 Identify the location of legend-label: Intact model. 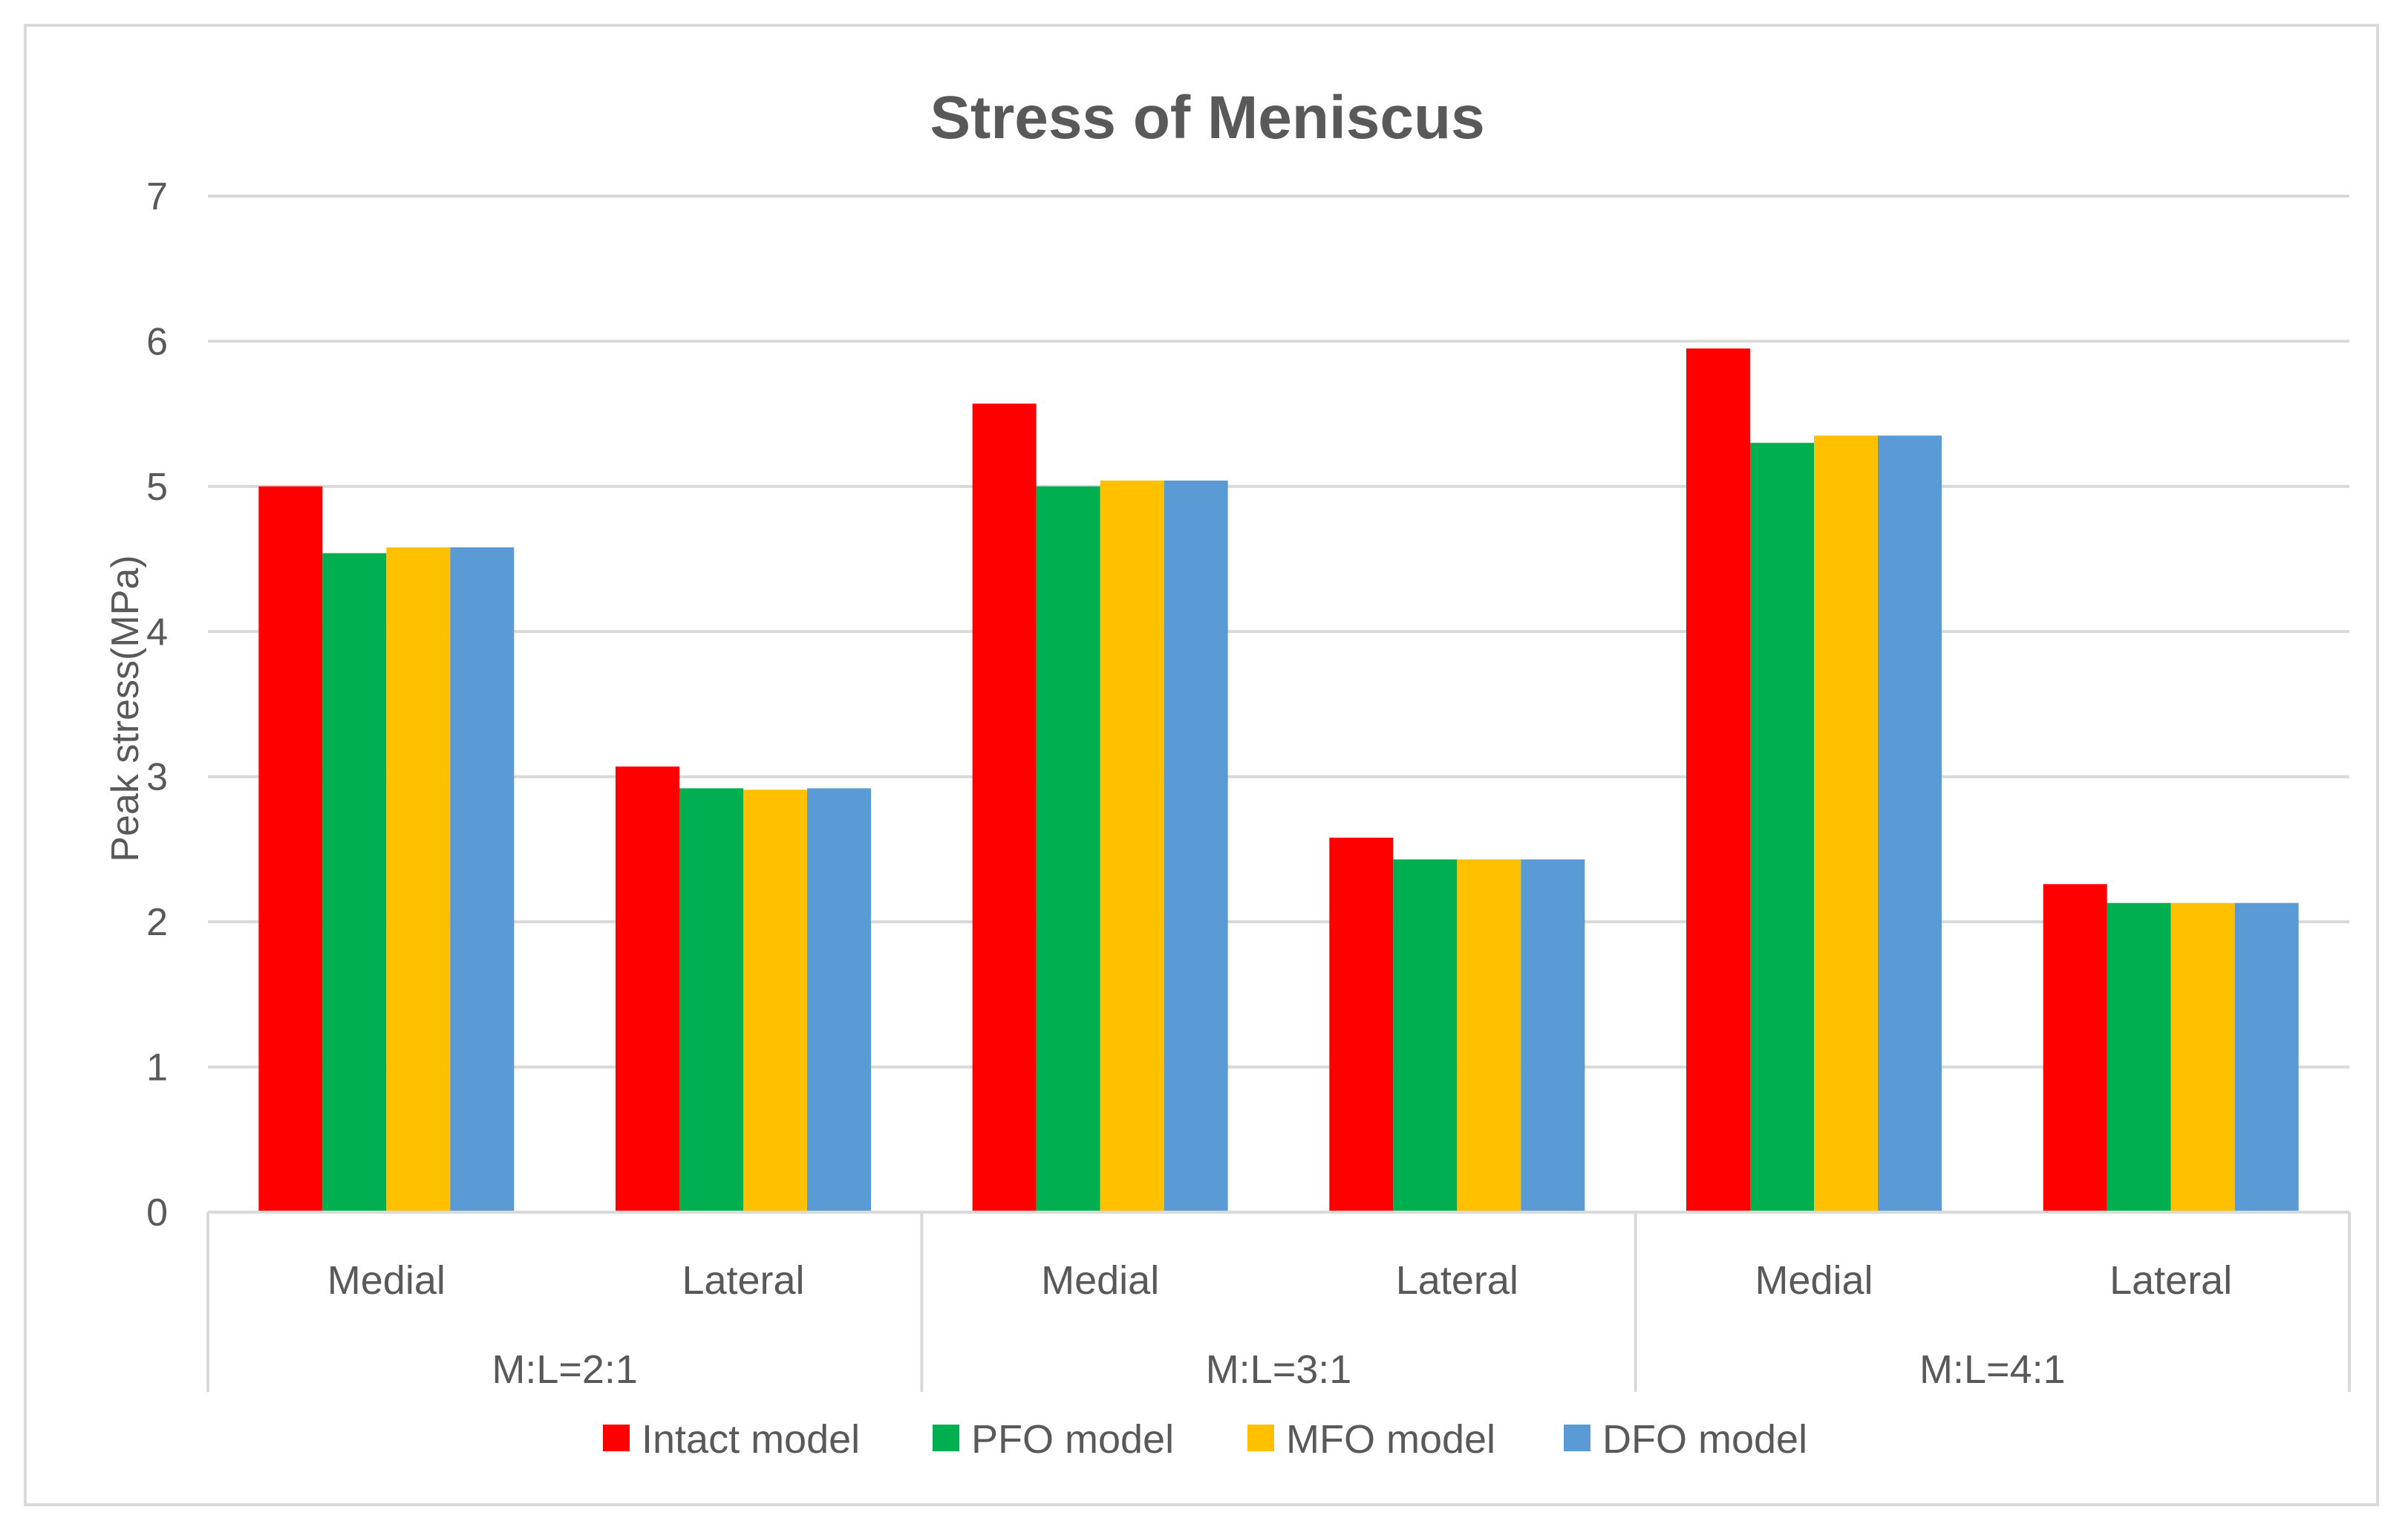
(751, 1439).